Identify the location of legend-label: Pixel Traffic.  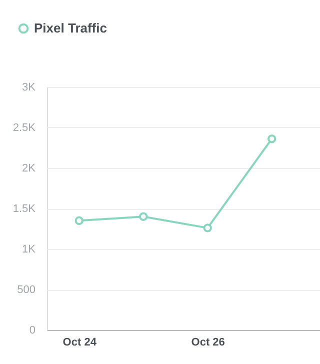
(70, 28).